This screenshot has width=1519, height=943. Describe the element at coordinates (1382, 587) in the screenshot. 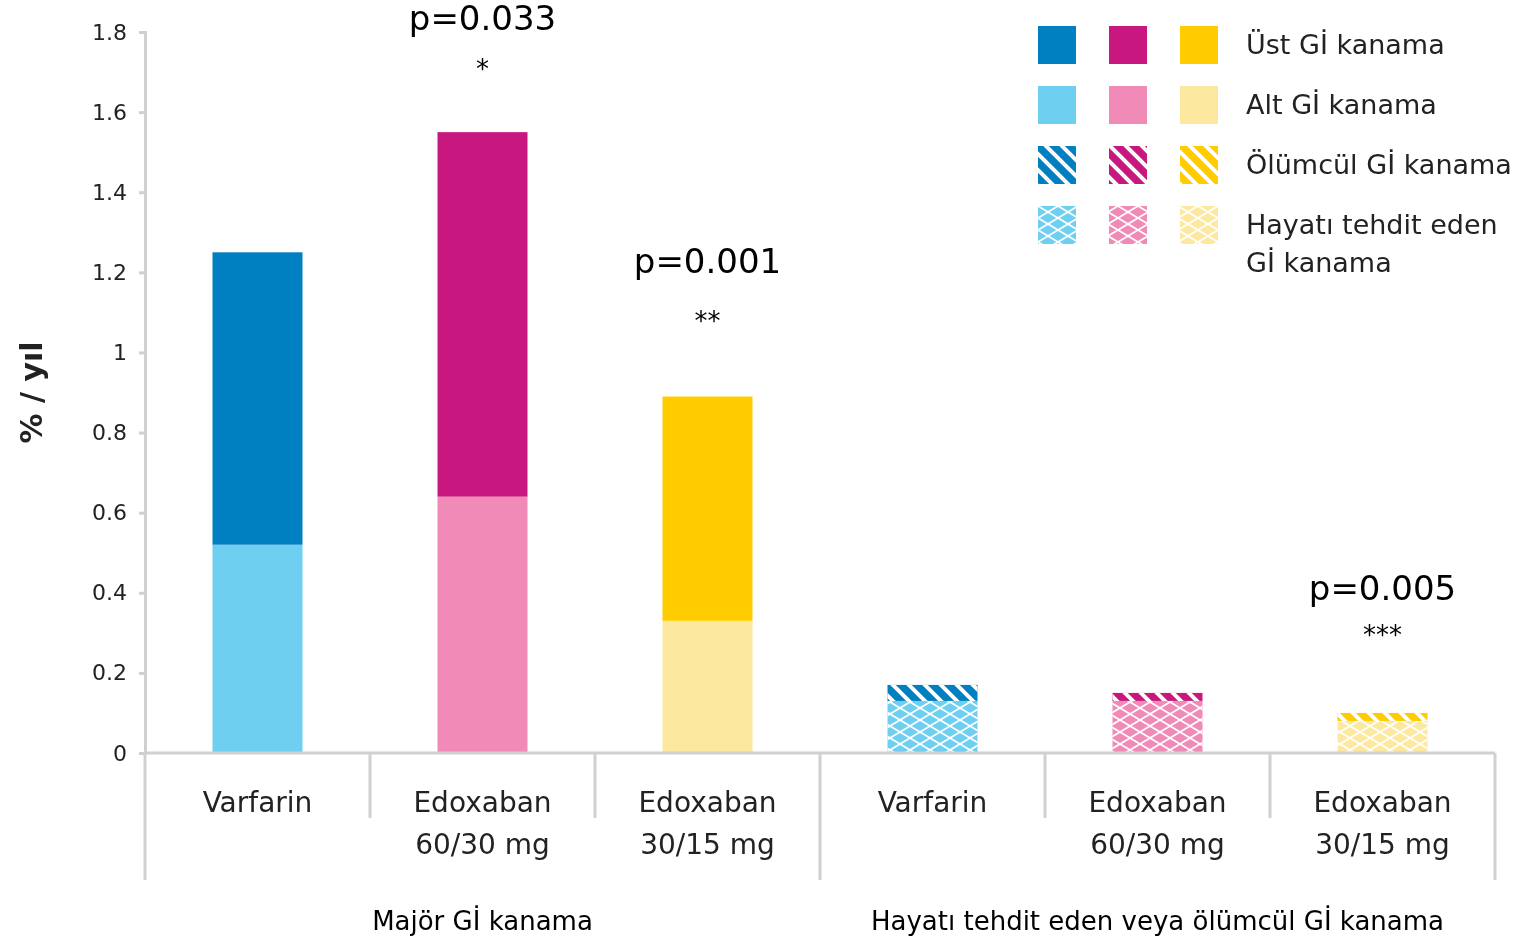

I see `annotation: p=0.005` at that location.